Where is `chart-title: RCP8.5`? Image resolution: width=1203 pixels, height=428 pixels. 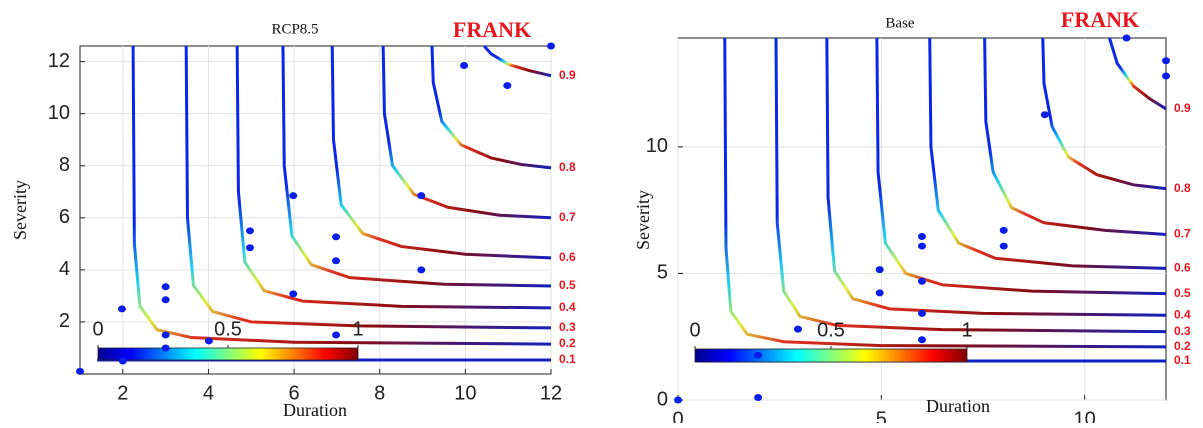
chart-title: RCP8.5 is located at coordinates (294, 29).